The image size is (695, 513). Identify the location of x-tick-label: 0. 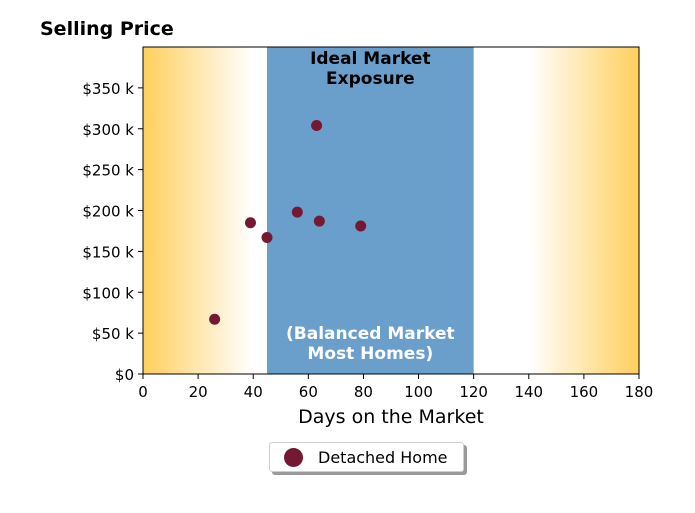
(143, 392).